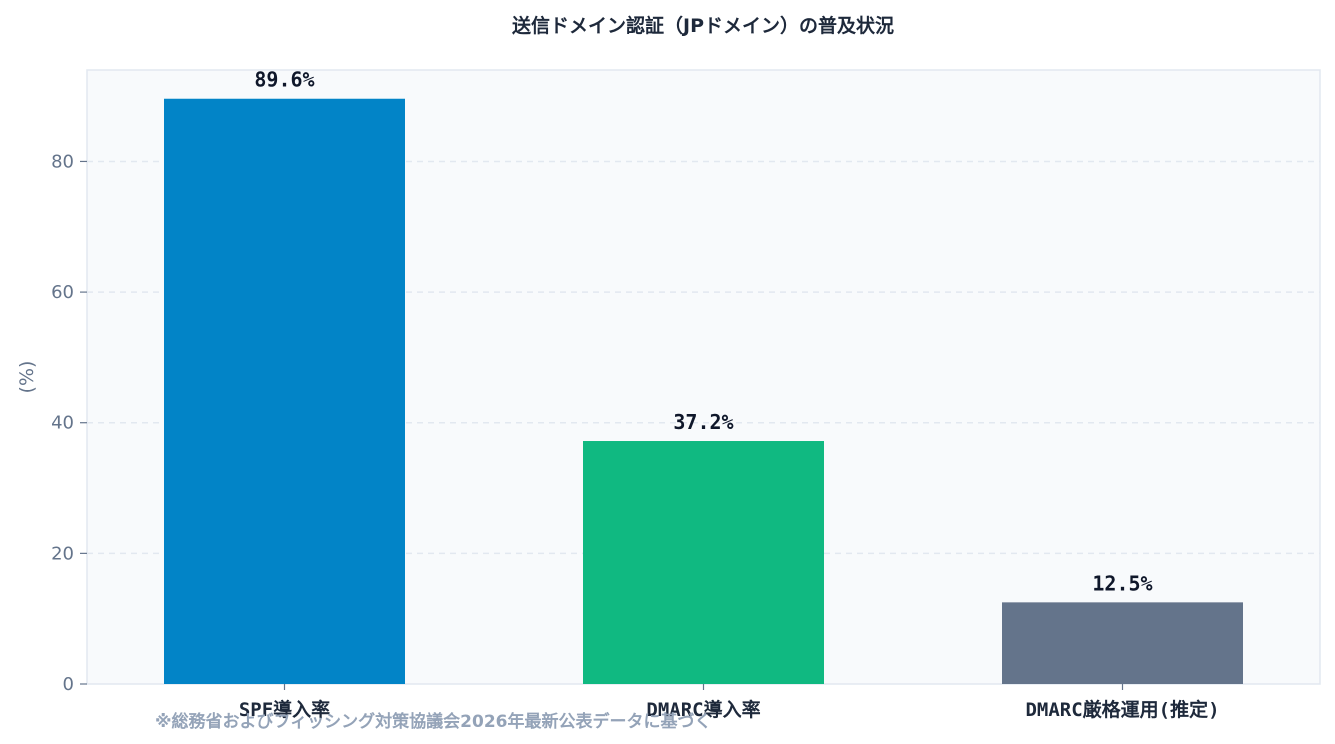 The image size is (1335, 744). Describe the element at coordinates (433, 721) in the screenshot. I see `footnote: ※総務省およびフィッシング対策協議会2026年最新公表データに基づく` at that location.